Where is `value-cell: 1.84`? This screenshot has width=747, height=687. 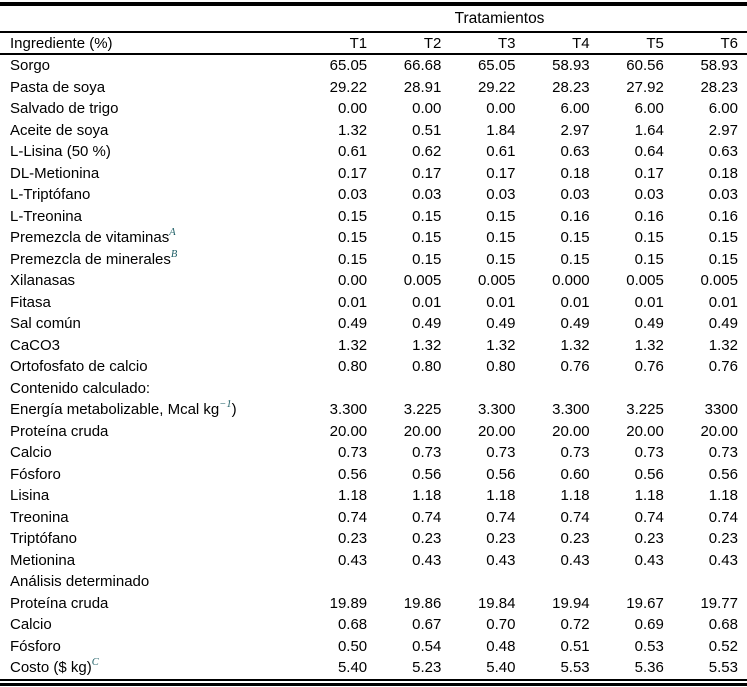
value-cell: 1.84 is located at coordinates (501, 130).